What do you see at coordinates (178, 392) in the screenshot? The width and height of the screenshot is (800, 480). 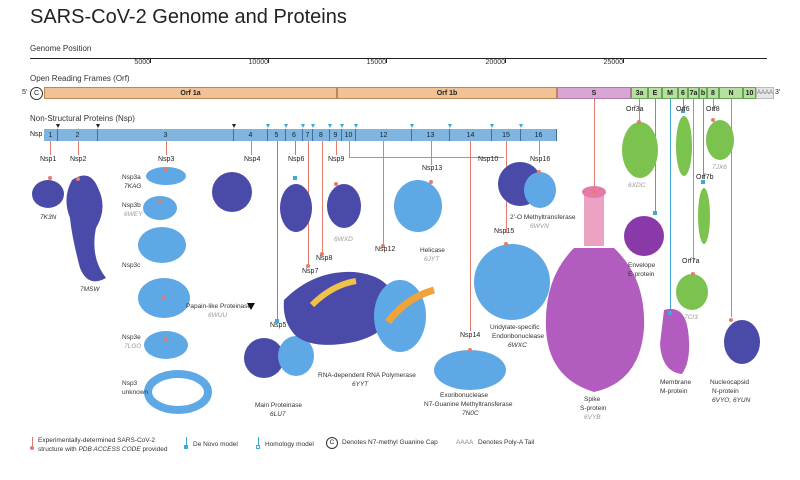 I see `nsp3-unknown-structure` at bounding box center [178, 392].